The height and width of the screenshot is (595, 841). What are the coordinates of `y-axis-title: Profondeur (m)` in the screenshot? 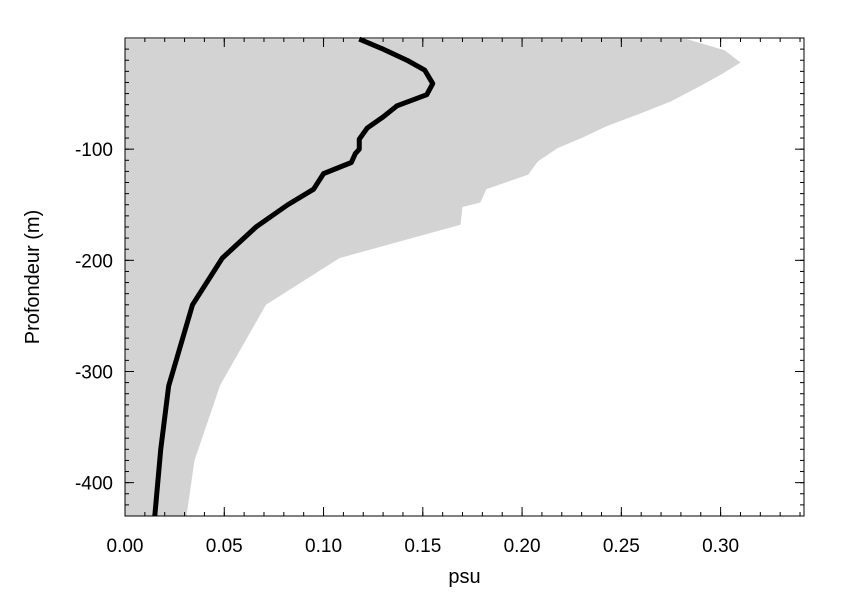 It's located at (33, 277).